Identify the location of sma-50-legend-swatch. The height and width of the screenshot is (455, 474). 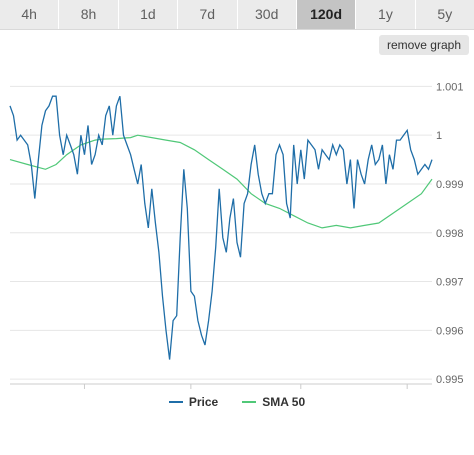
(249, 402).